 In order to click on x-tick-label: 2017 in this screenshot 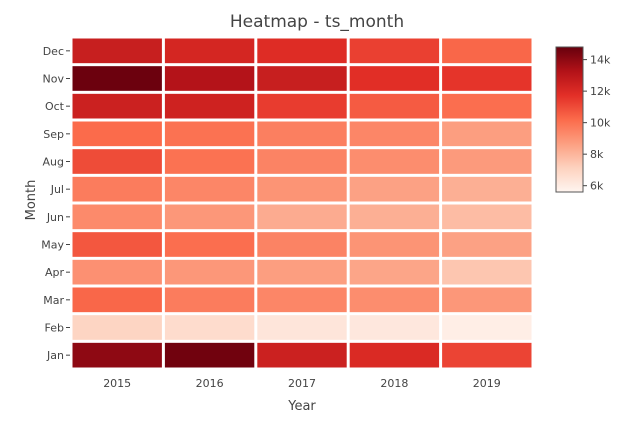, I will do `click(302, 383)`.